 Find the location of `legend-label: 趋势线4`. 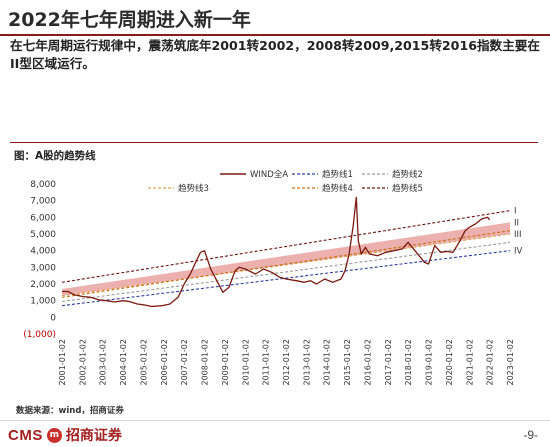

legend-label: 趋势线4 is located at coordinates (337, 188).